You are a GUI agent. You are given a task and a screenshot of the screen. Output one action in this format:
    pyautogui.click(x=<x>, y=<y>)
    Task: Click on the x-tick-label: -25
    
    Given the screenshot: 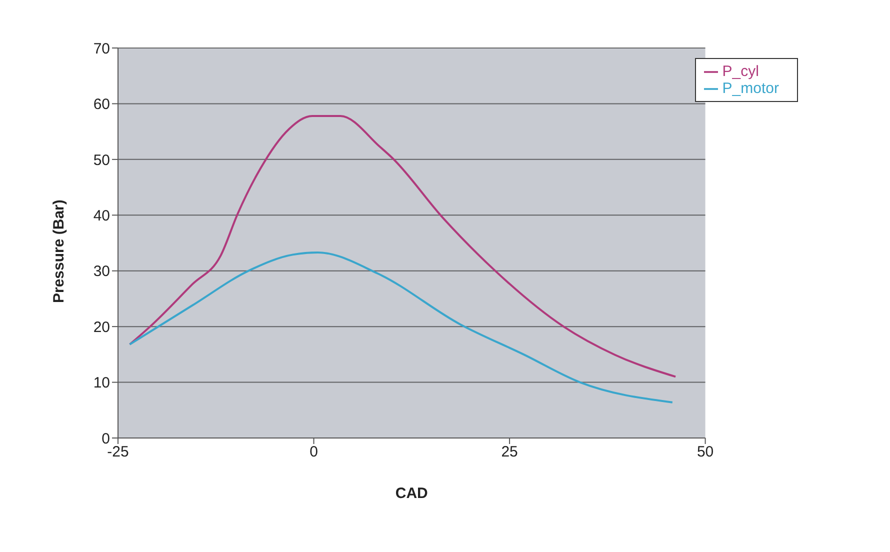 What is the action you would take?
    pyautogui.click(x=118, y=452)
    